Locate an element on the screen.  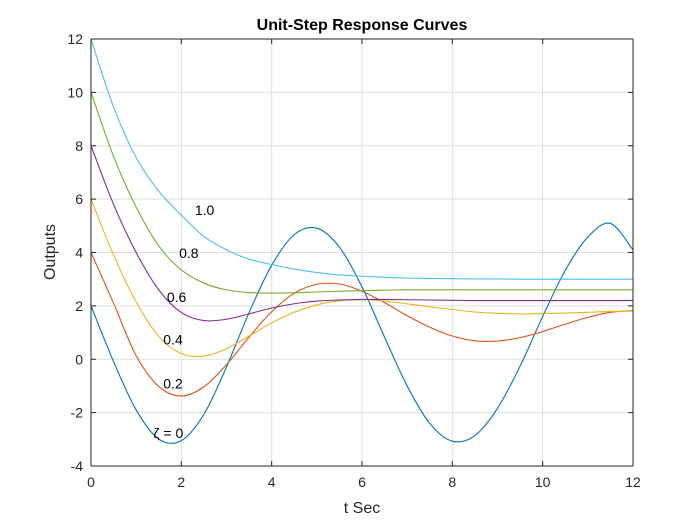
chart-title: Unit-Step Response Curves is located at coordinates (362, 25).